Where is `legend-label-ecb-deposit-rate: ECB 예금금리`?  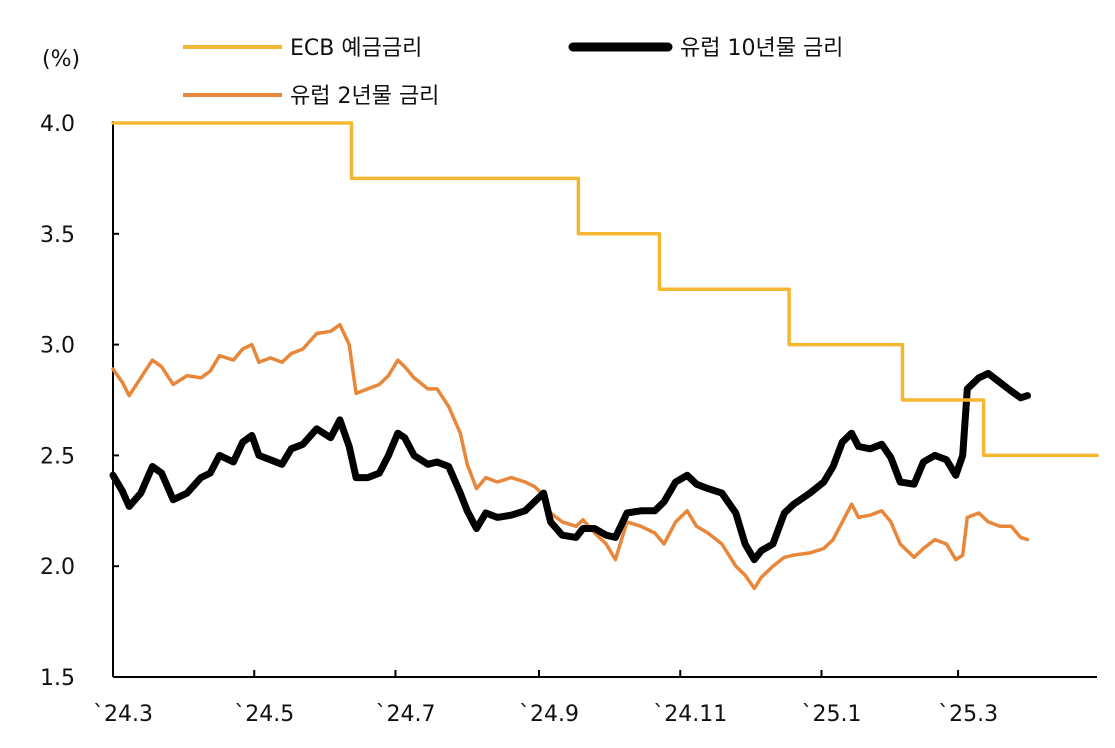 legend-label-ecb-deposit-rate: ECB 예금금리 is located at coordinates (356, 48).